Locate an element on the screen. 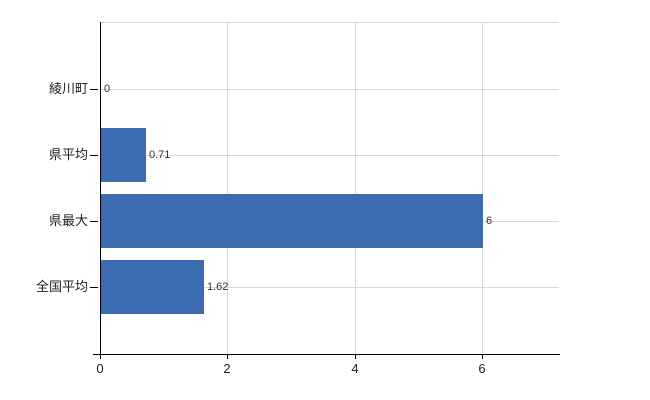 The width and height of the screenshot is (650, 400). value-label: 6 is located at coordinates (489, 221).